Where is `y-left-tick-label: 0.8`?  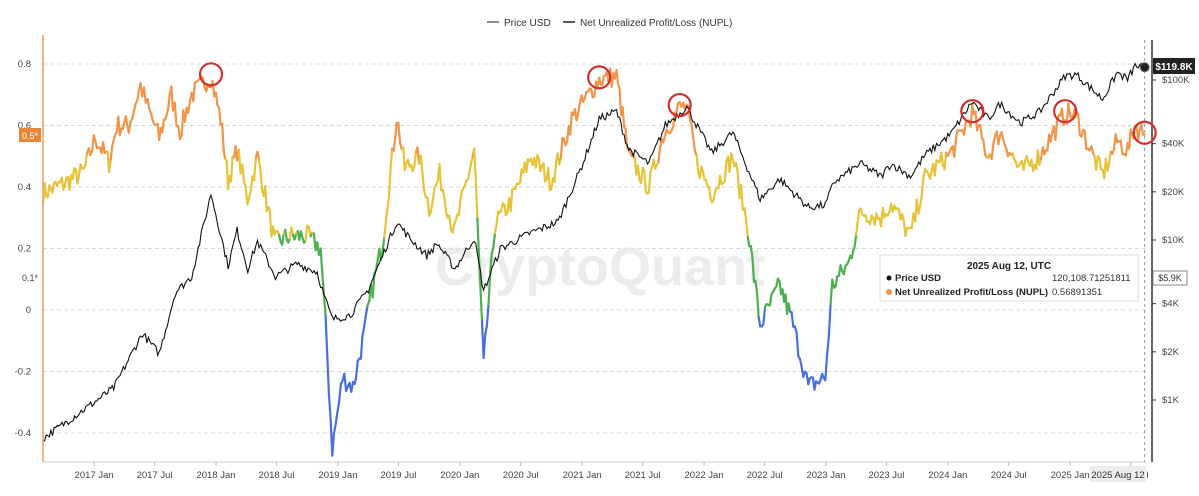 y-left-tick-label: 0.8 is located at coordinates (24, 64).